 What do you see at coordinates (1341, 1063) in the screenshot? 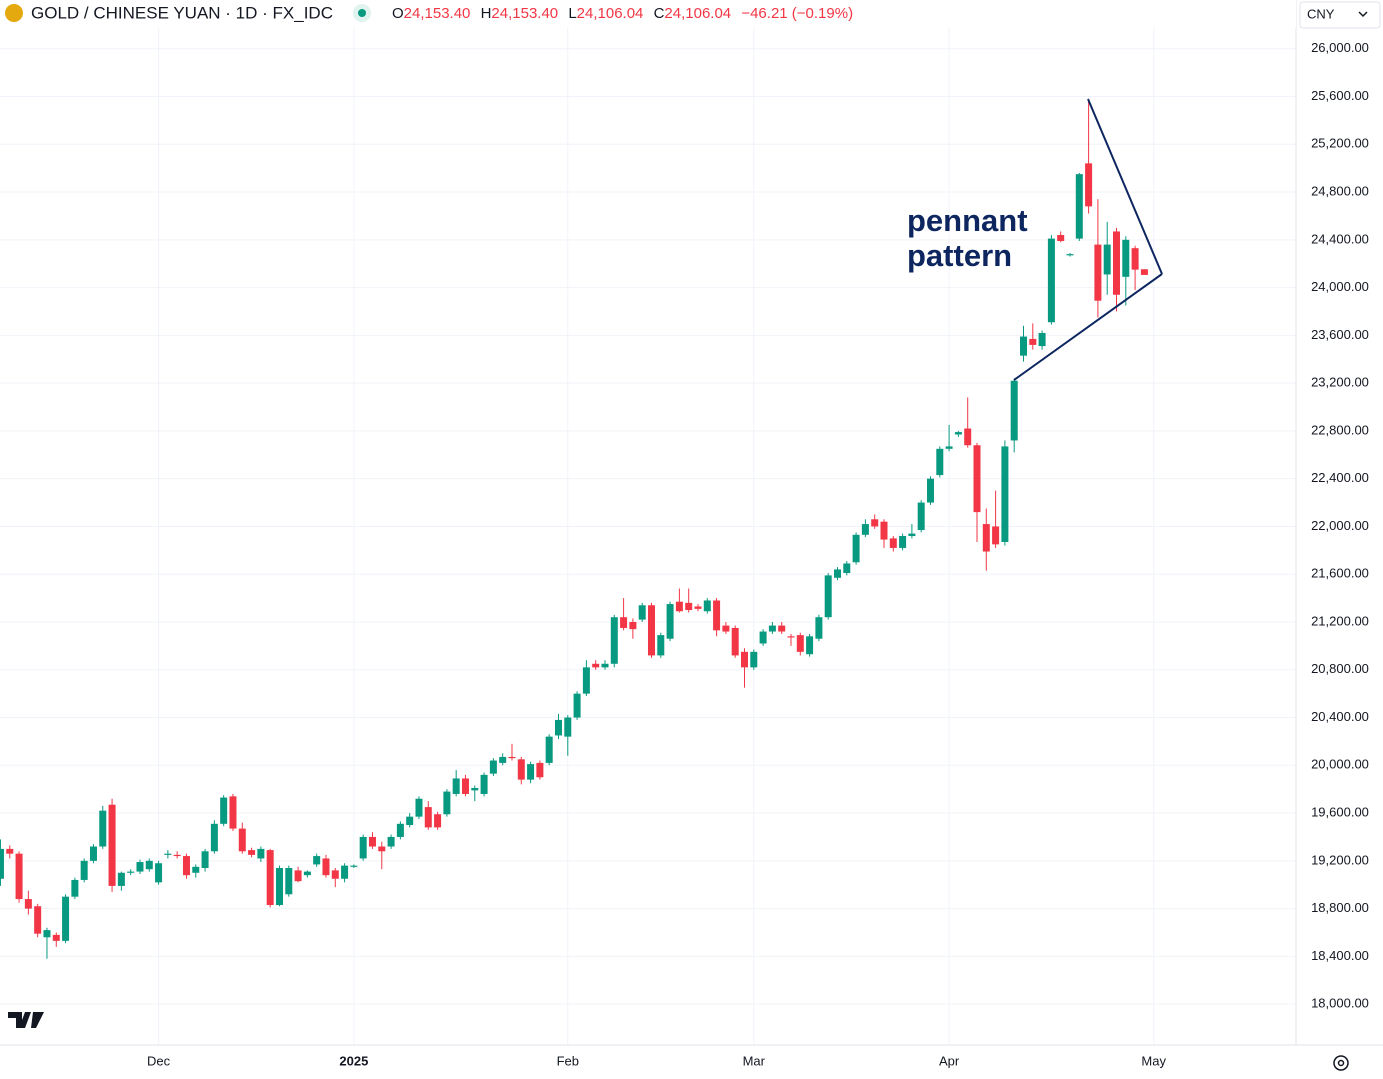
I see `settings-button` at bounding box center [1341, 1063].